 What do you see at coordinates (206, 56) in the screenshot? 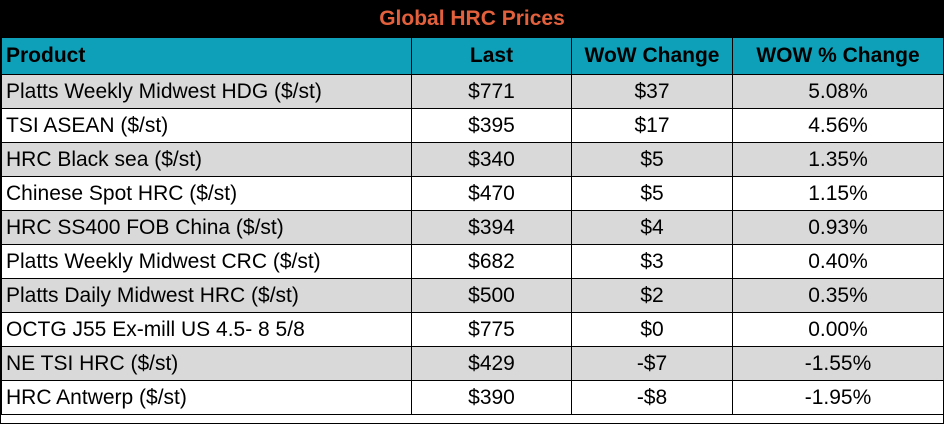
I see `column-header-product: Product` at bounding box center [206, 56].